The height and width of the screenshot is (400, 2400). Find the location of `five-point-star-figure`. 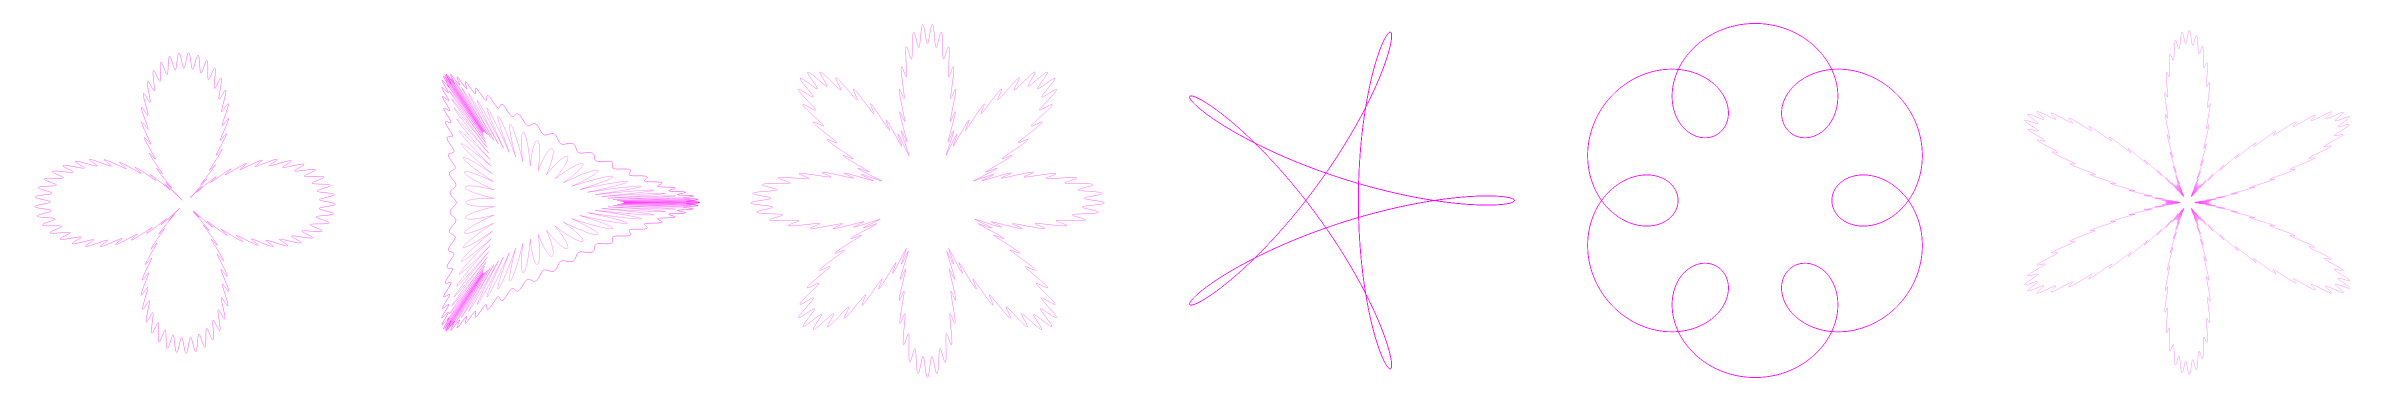

five-point-star-figure is located at coordinates (1335, 200).